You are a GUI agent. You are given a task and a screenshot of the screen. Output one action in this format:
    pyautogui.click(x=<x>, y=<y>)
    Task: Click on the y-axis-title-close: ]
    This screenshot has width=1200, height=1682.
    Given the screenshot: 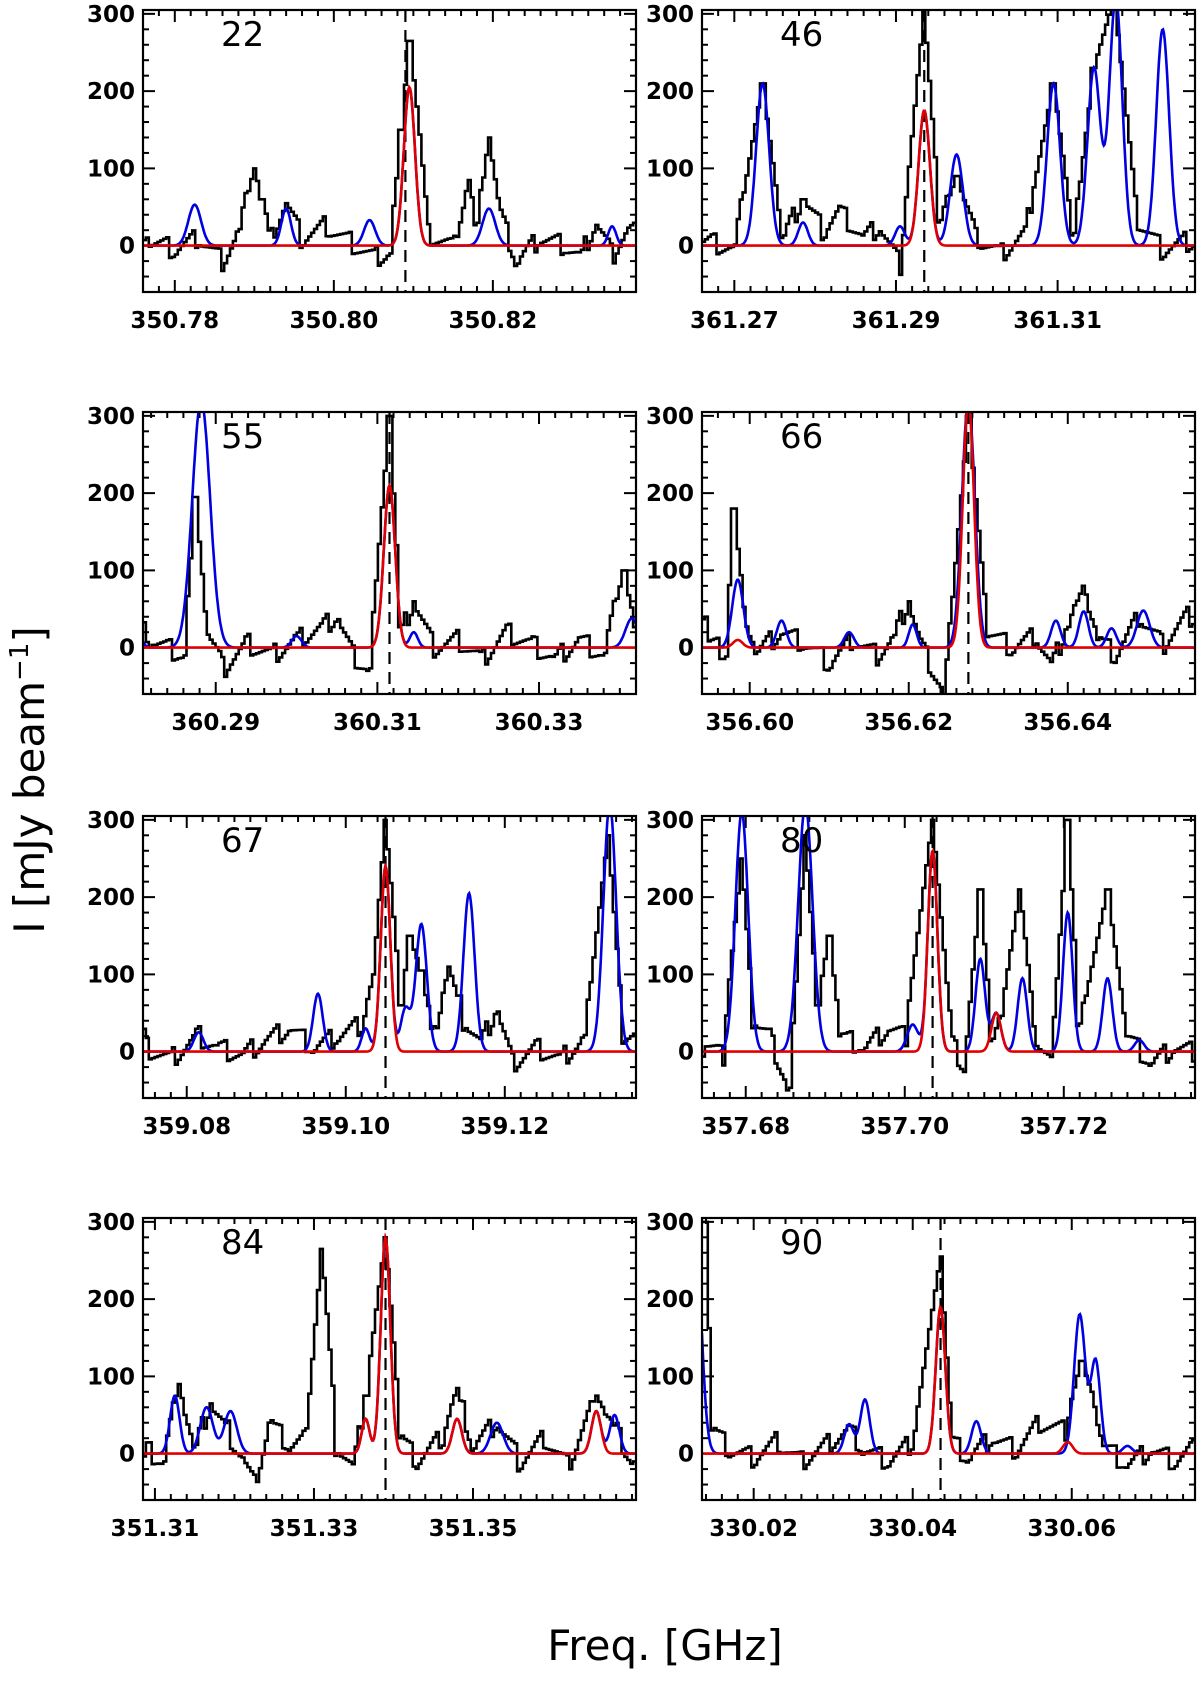 What is the action you would take?
    pyautogui.click(x=29, y=634)
    